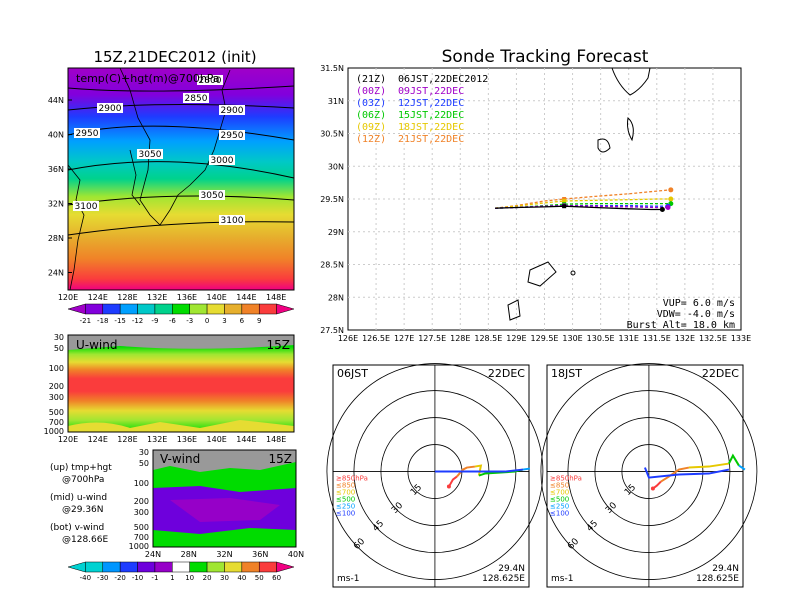 The width and height of the screenshot is (792, 616). Describe the element at coordinates (516, 338) in the screenshot. I see `x-tick-label: 129E` at that location.